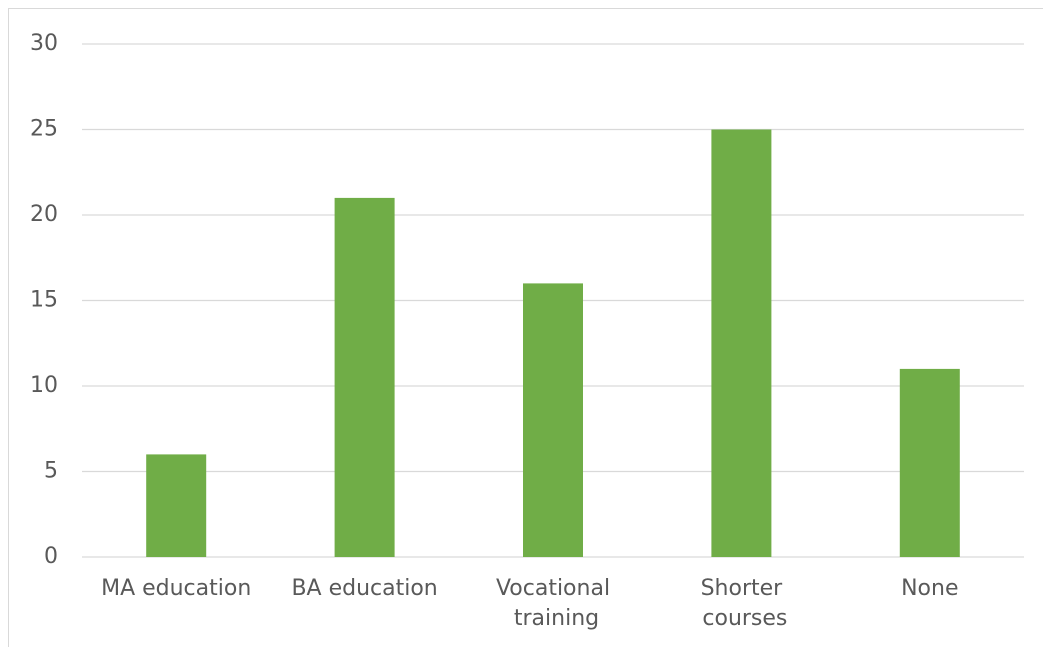 Image resolution: width=1043 pixels, height=647 pixels. Describe the element at coordinates (553, 603) in the screenshot. I see `x-tick-label: Vocational training` at that location.